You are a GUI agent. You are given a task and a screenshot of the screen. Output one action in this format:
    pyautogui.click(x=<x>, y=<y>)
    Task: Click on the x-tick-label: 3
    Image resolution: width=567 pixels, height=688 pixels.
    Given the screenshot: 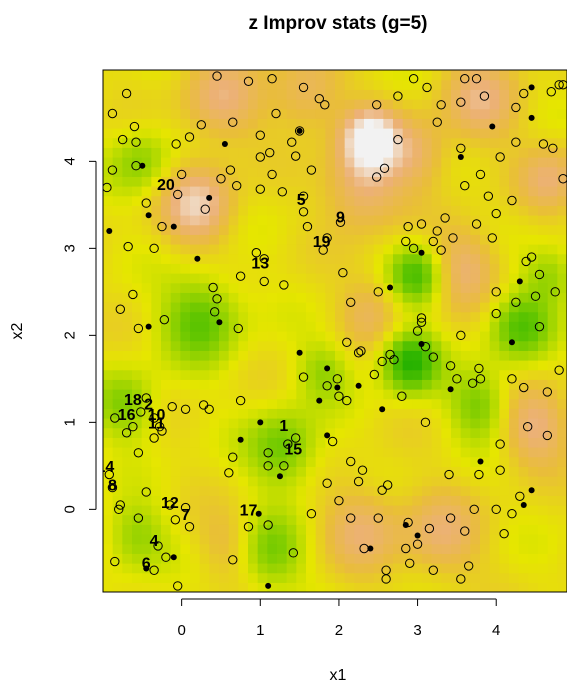 What is the action you would take?
    pyautogui.click(x=417, y=630)
    